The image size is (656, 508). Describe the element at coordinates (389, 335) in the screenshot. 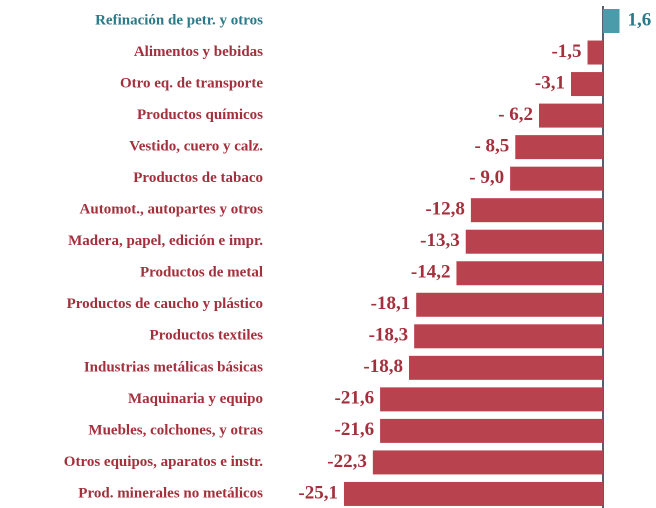

I see `value-label: -18,3` at that location.